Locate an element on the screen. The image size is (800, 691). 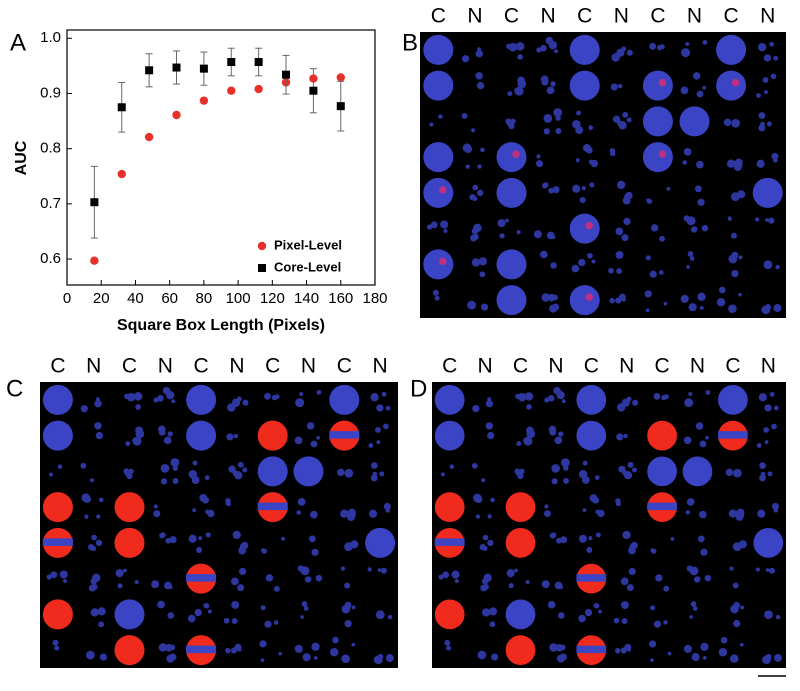
x-tick-label: 180 is located at coordinates (374, 298).